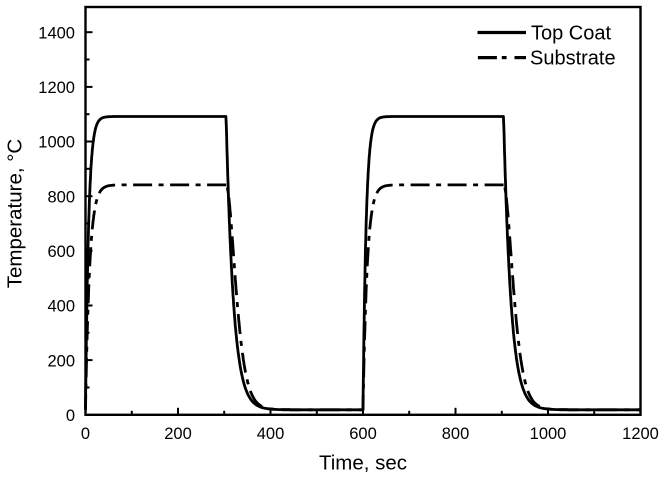  What do you see at coordinates (571, 34) in the screenshot?
I see `svg-text: Top Coat` at bounding box center [571, 34].